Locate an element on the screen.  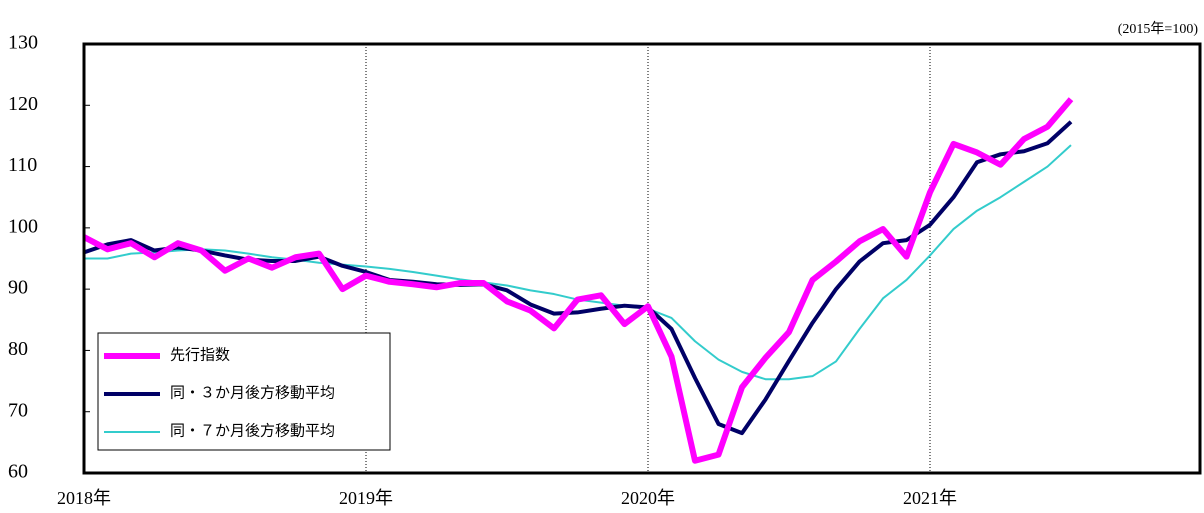
legend-box is located at coordinates (244, 391).